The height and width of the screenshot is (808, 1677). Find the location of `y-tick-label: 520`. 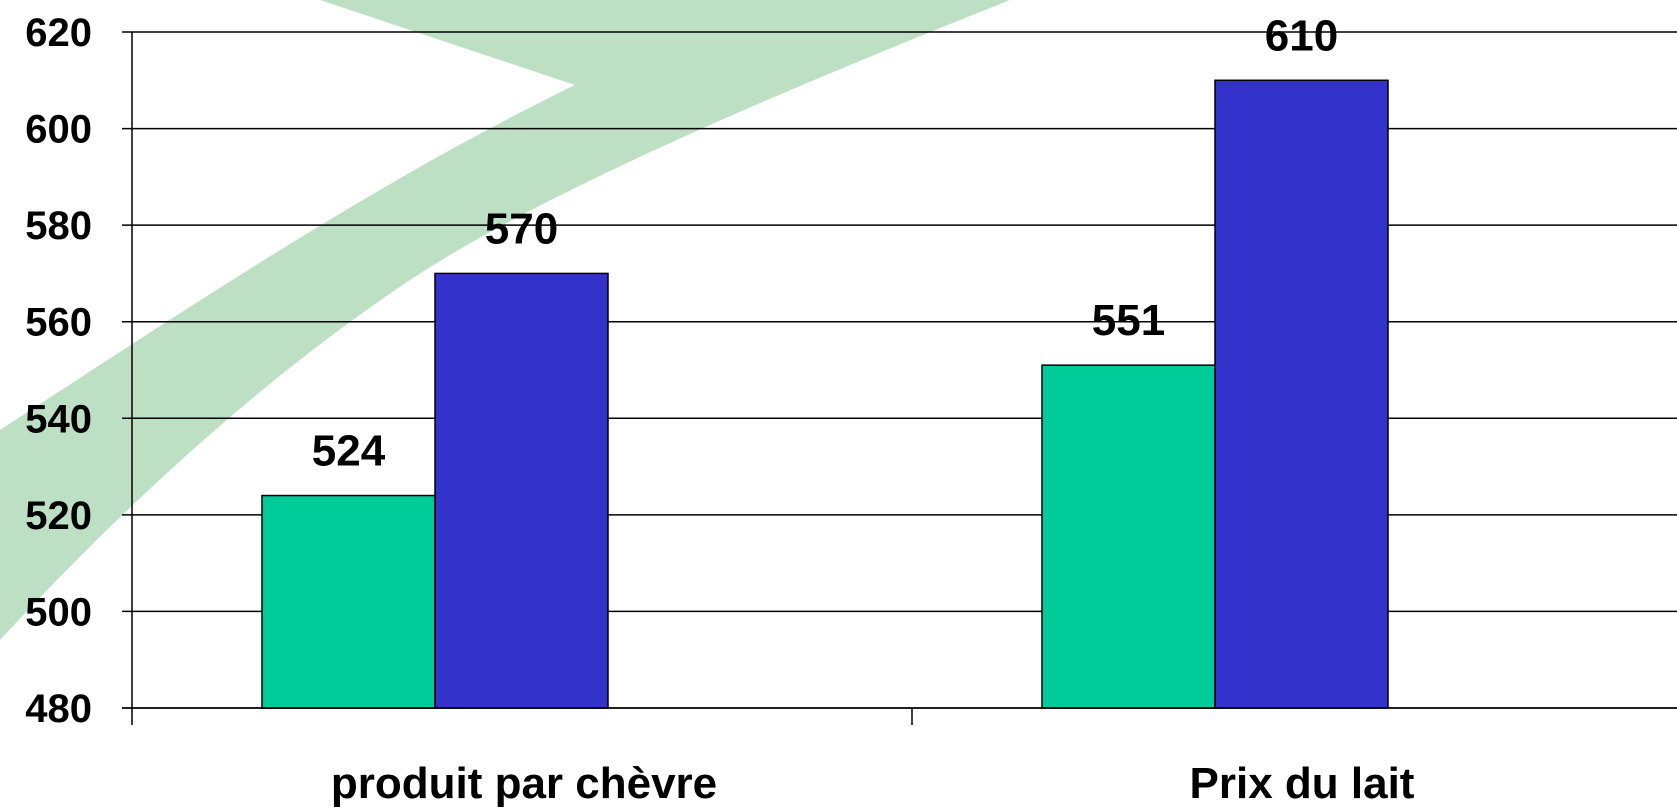

y-tick-label: 520 is located at coordinates (58, 516).